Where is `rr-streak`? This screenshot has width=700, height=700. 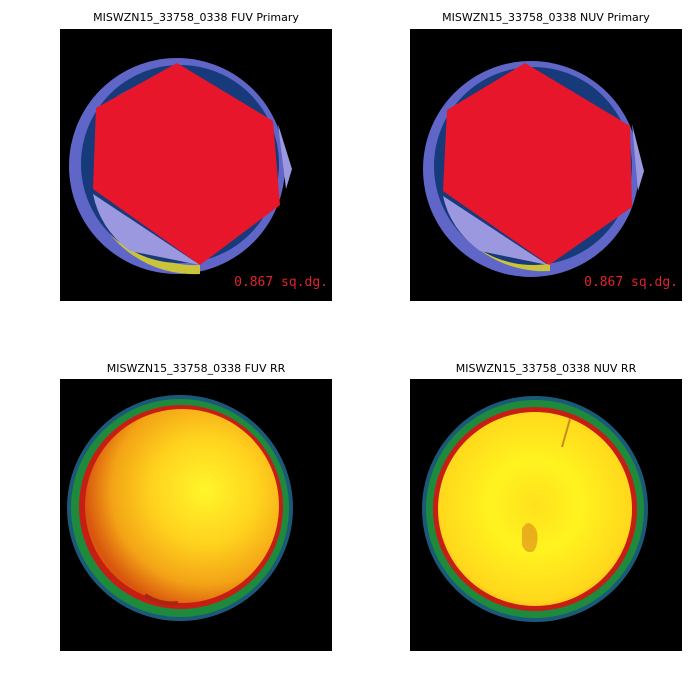 rr-streak is located at coordinates (566, 433).